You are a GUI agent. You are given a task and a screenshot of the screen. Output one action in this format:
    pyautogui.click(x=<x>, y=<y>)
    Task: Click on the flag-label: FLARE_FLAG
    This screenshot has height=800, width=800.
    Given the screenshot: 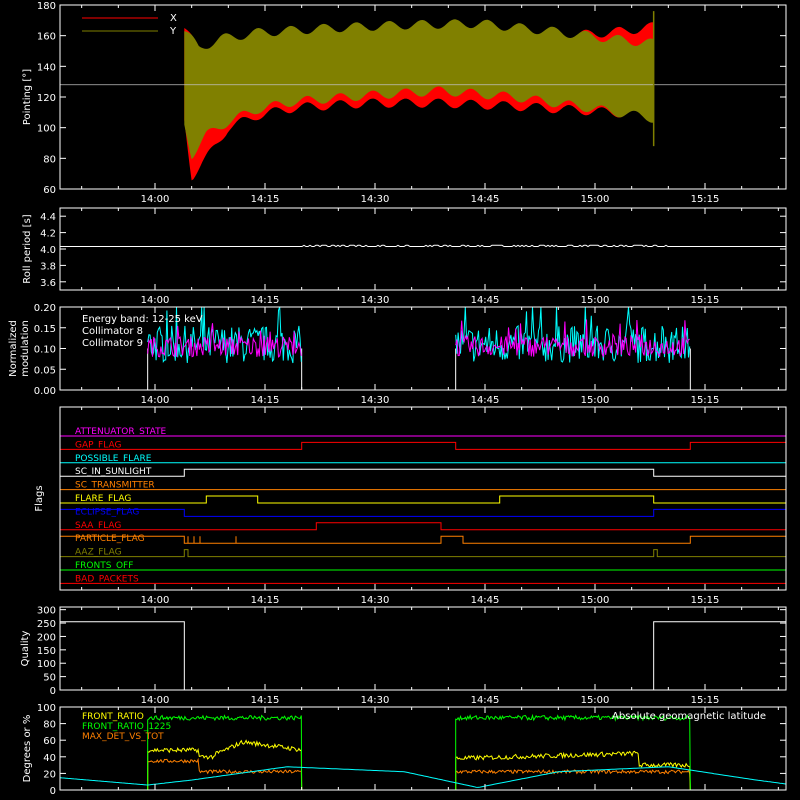 What is the action you would take?
    pyautogui.click(x=103, y=499)
    